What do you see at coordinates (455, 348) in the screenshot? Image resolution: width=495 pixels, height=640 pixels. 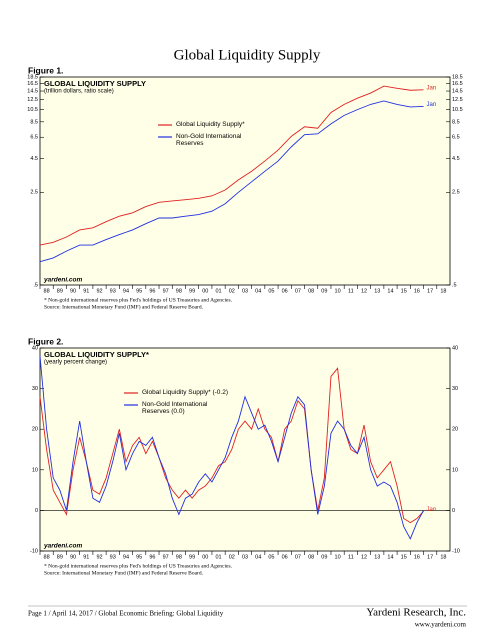 I see `y-tick-label-right: 40` at bounding box center [455, 348].